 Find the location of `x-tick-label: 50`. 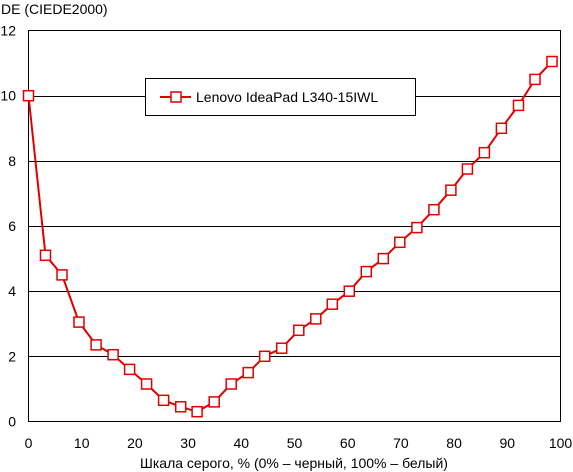

x-tick-label: 50 is located at coordinates (295, 443).